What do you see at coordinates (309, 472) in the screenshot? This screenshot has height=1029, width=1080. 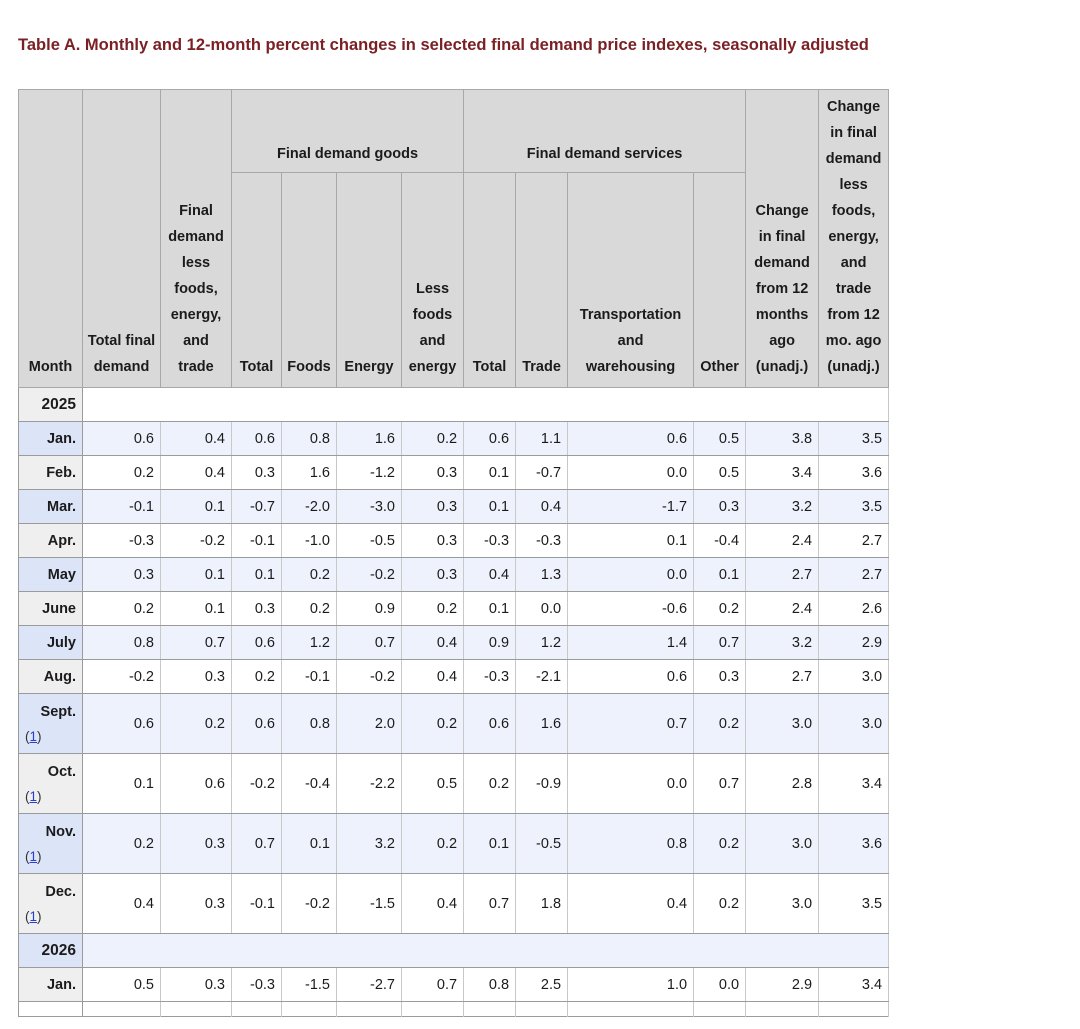 I see `table-cell: 1.6` at bounding box center [309, 472].